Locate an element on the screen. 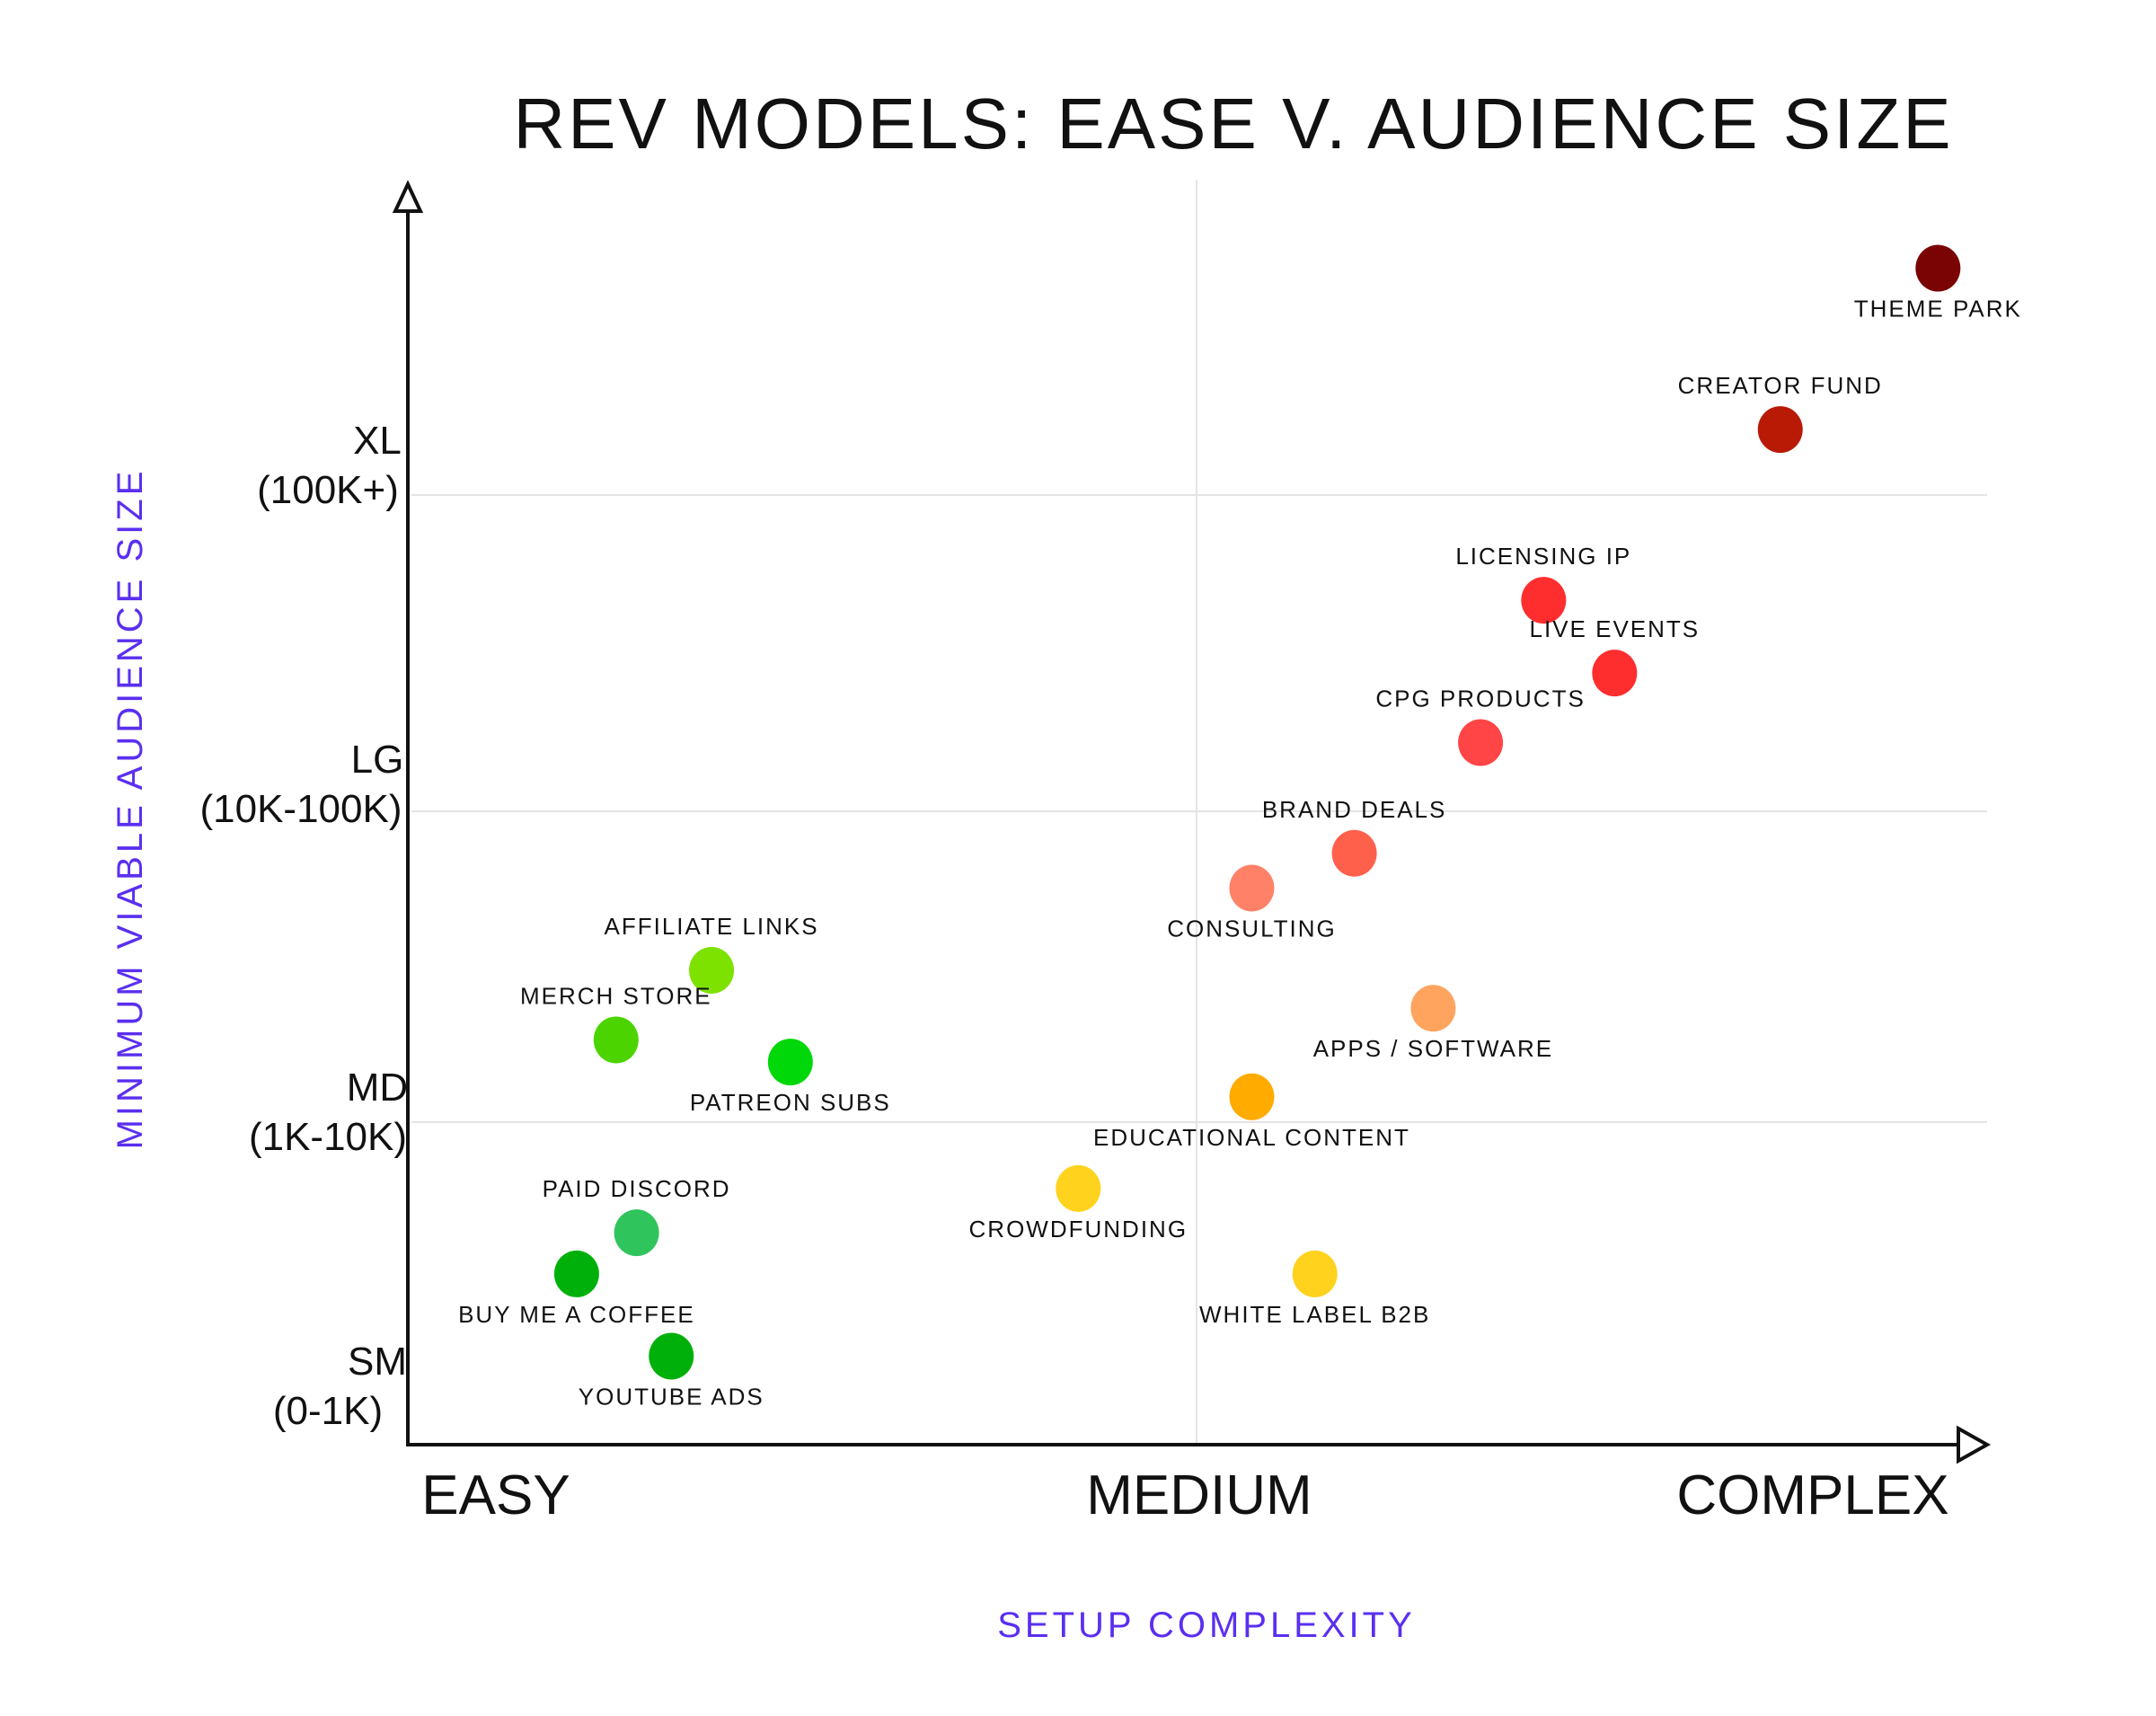 The width and height of the screenshot is (2156, 1716). point-label: BUY ME A COFFEE is located at coordinates (576, 1314).